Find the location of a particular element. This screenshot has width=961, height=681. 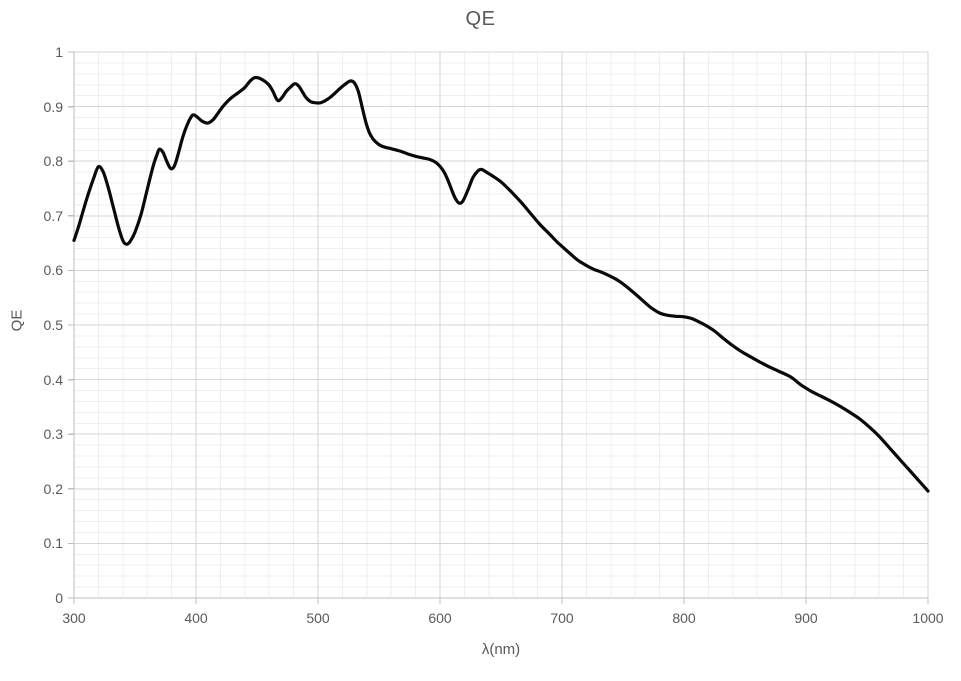

y-tick-label: 0.5 is located at coordinates (53, 325).